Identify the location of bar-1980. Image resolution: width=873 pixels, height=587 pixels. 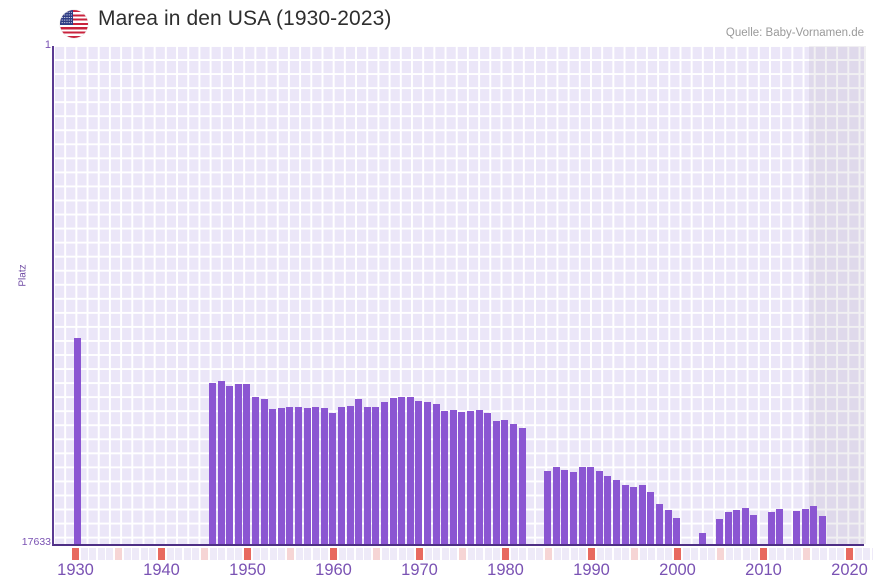
(487, 478).